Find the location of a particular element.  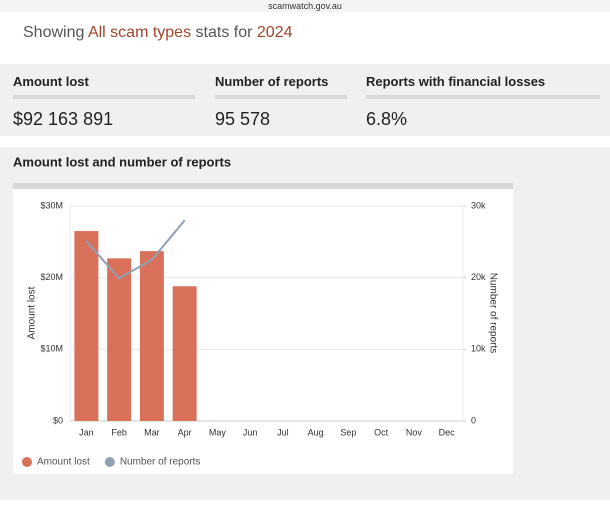

x-tick-label: May is located at coordinates (218, 432).